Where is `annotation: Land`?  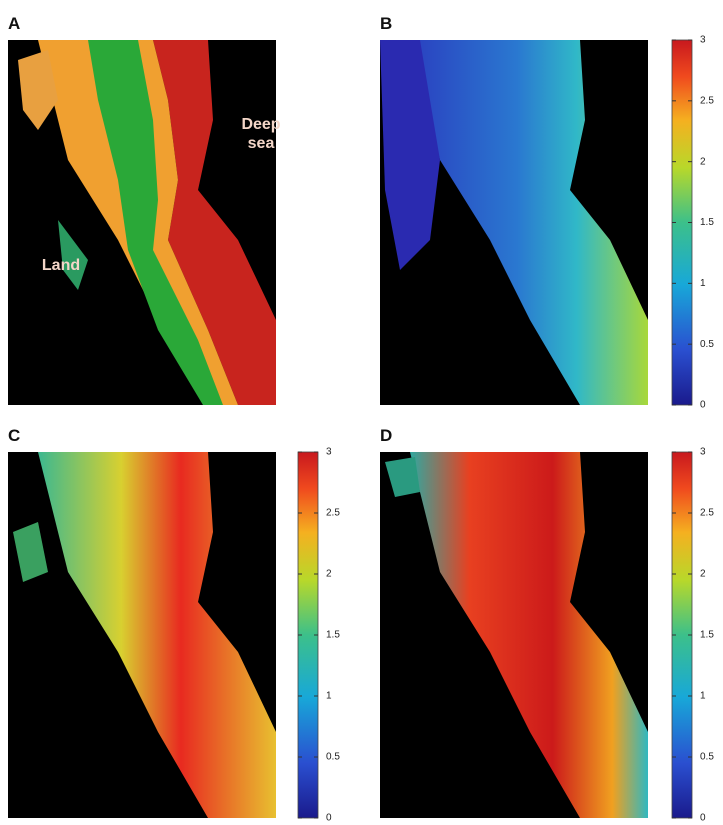 annotation: Land is located at coordinates (61, 265).